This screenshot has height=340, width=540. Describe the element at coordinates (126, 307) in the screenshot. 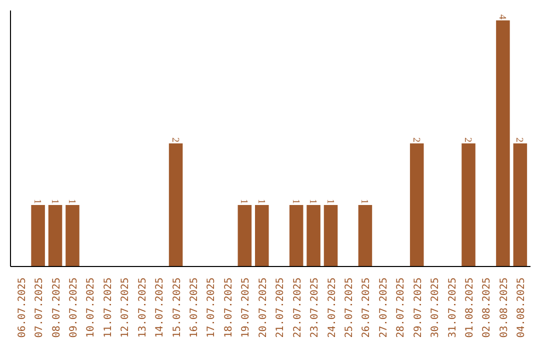

I see `x-tick-label: 12.07.2025` at that location.